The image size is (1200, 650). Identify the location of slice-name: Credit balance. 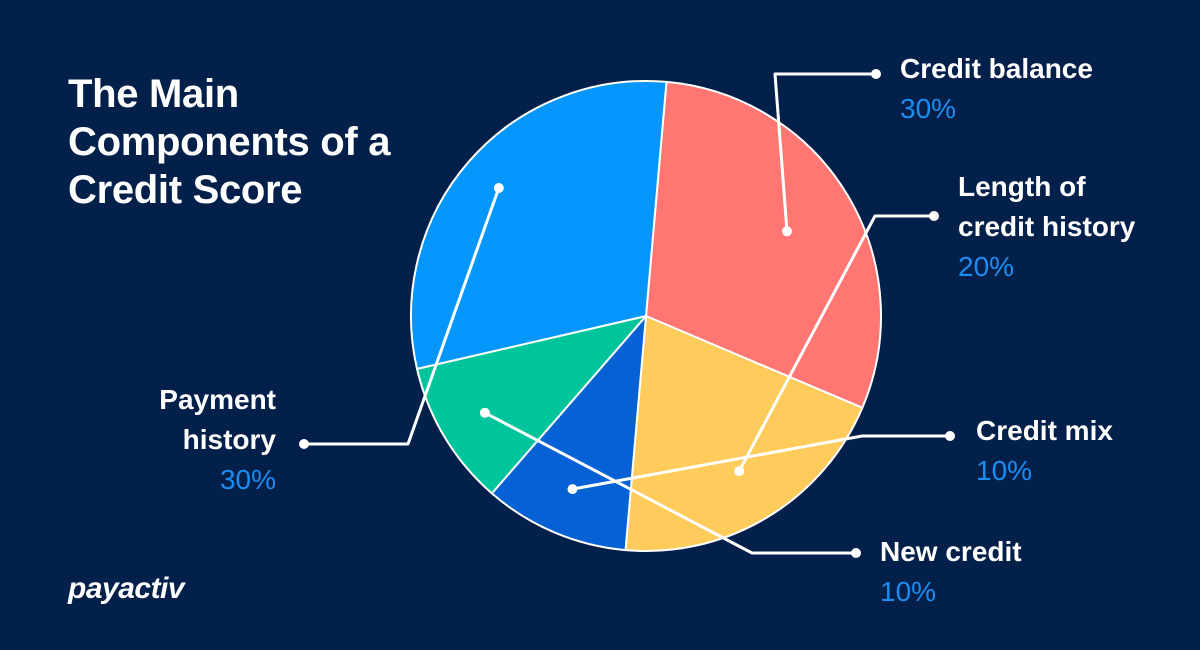
(996, 68).